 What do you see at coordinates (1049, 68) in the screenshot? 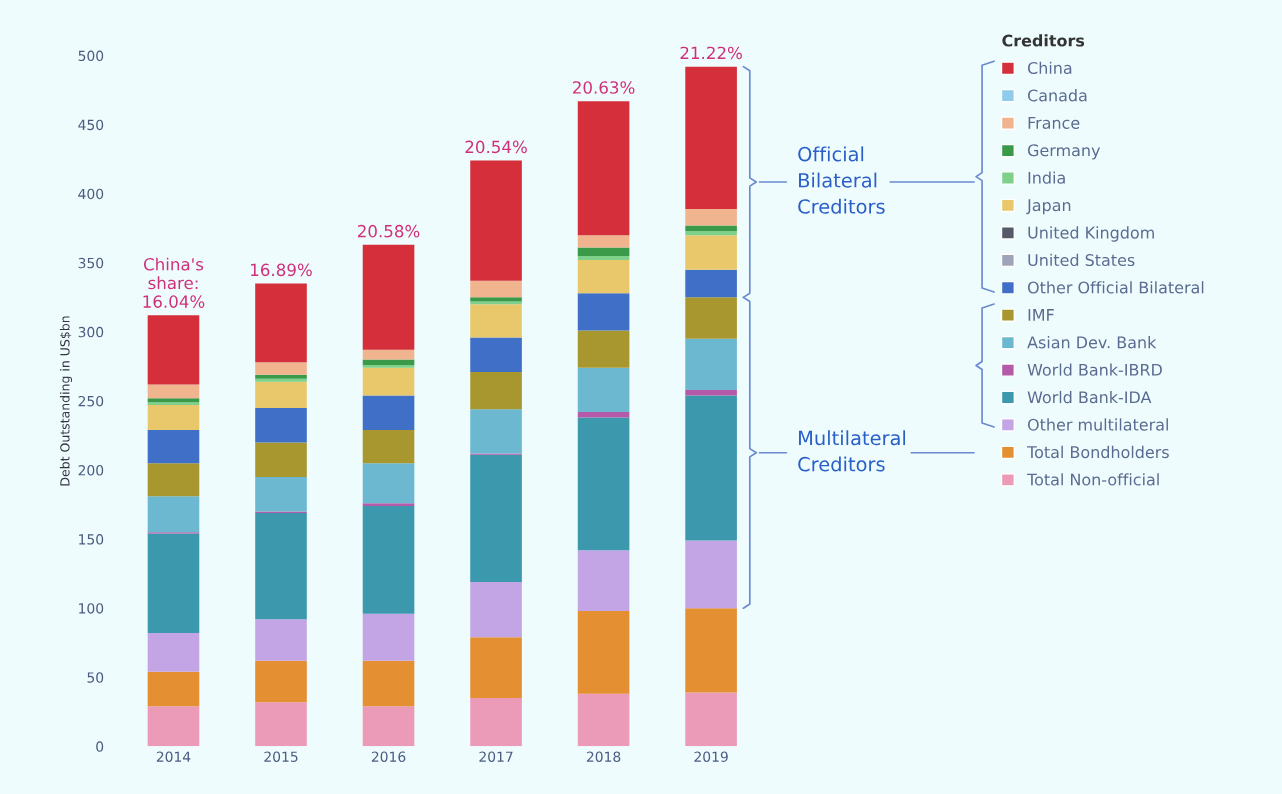
I see `legend-label: China` at bounding box center [1049, 68].